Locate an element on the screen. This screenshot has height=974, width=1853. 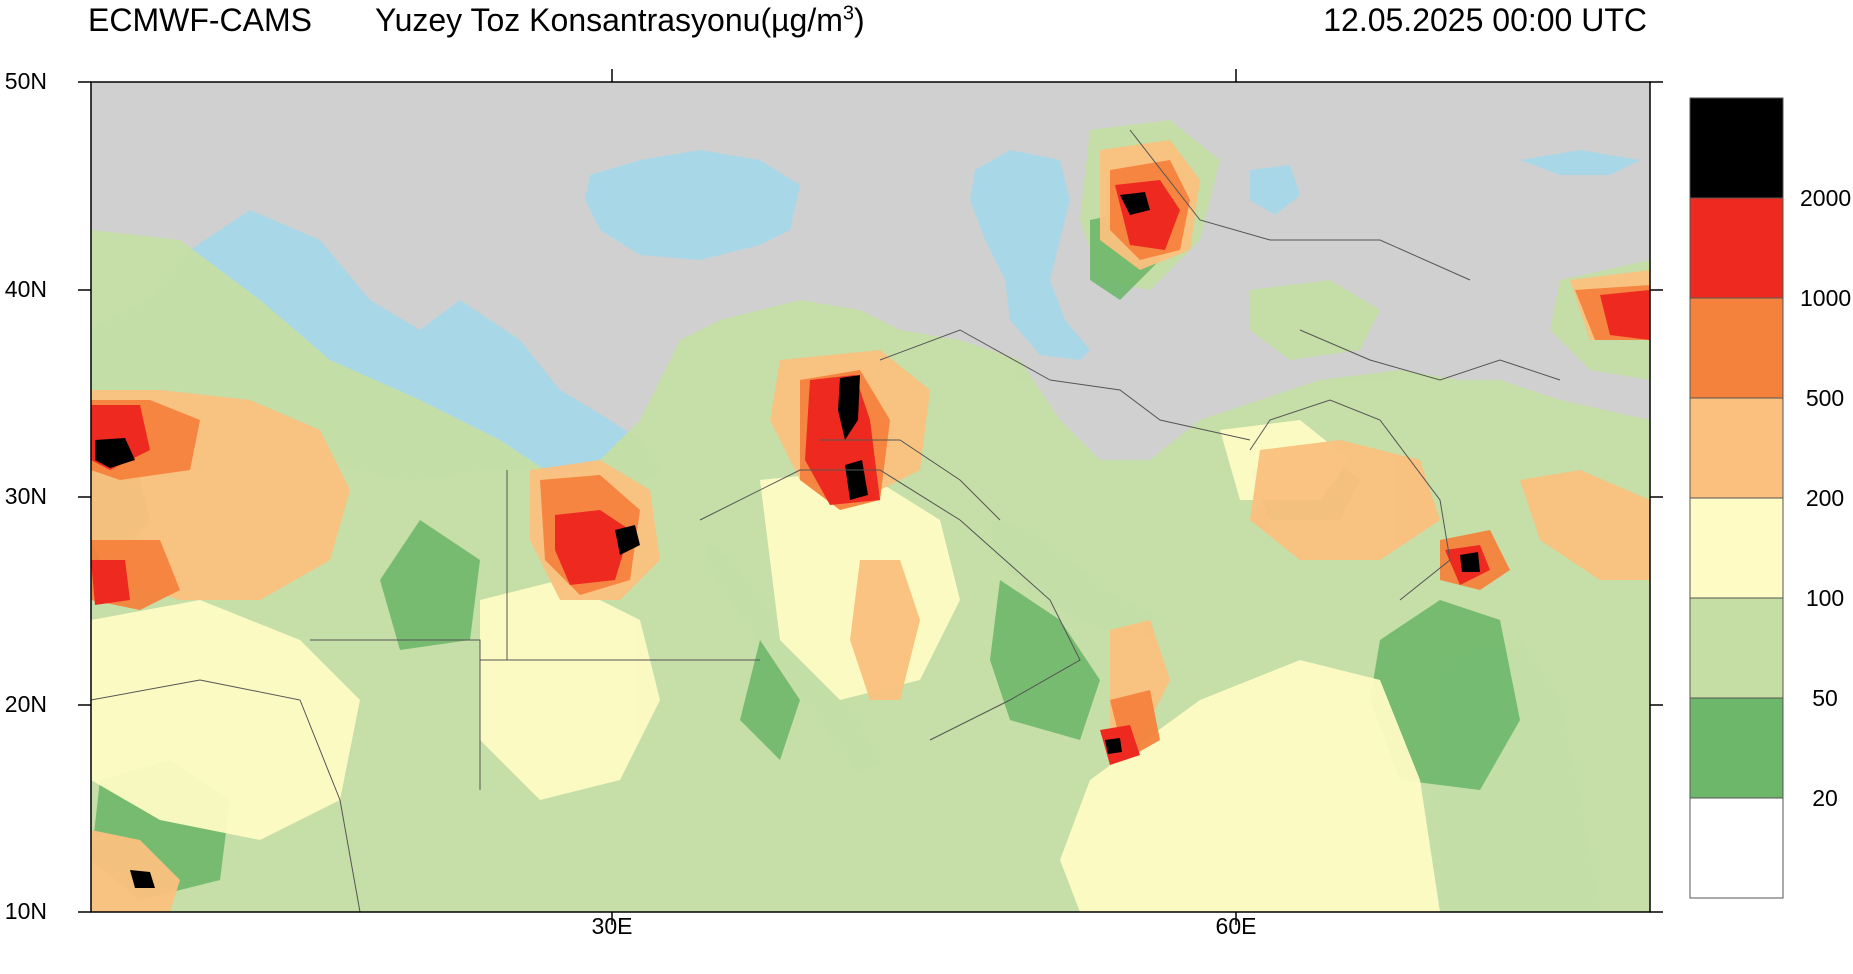
black-sea is located at coordinates (692, 205).